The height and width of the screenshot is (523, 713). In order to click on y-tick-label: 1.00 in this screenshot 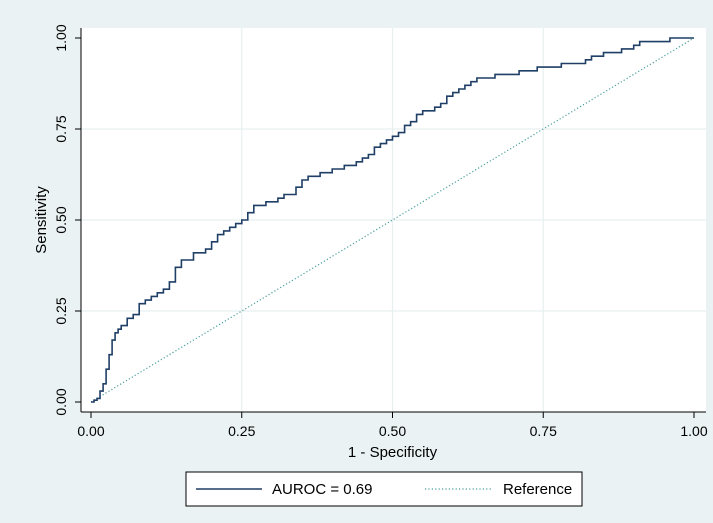, I will do `click(61, 37)`.